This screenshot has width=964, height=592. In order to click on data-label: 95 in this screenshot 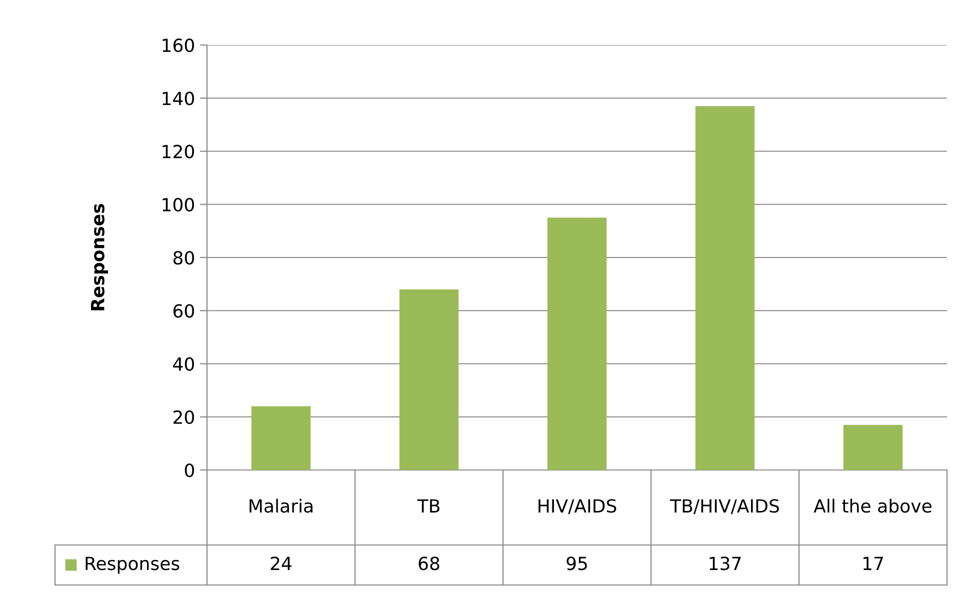, I will do `click(576, 563)`.